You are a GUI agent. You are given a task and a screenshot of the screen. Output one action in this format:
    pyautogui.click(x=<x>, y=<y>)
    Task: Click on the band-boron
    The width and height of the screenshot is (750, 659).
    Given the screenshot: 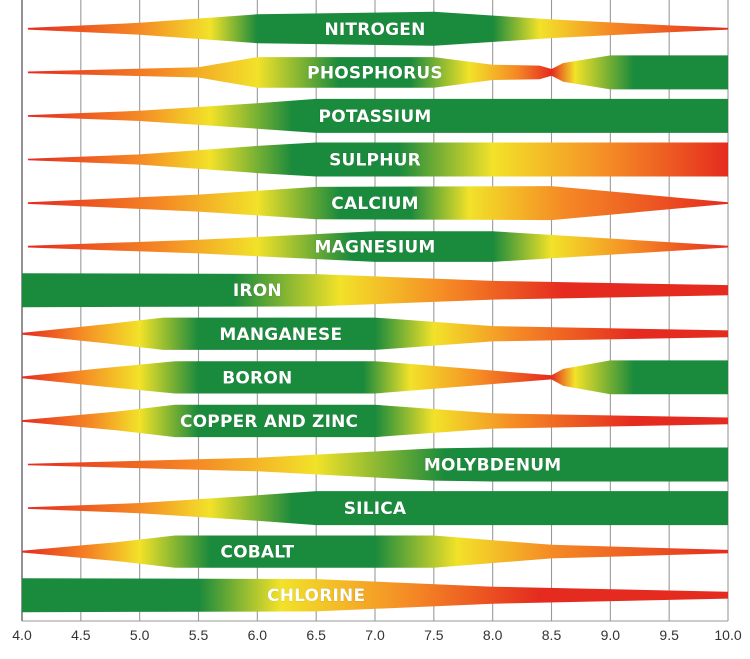 What is the action you would take?
    pyautogui.click(x=375, y=377)
    